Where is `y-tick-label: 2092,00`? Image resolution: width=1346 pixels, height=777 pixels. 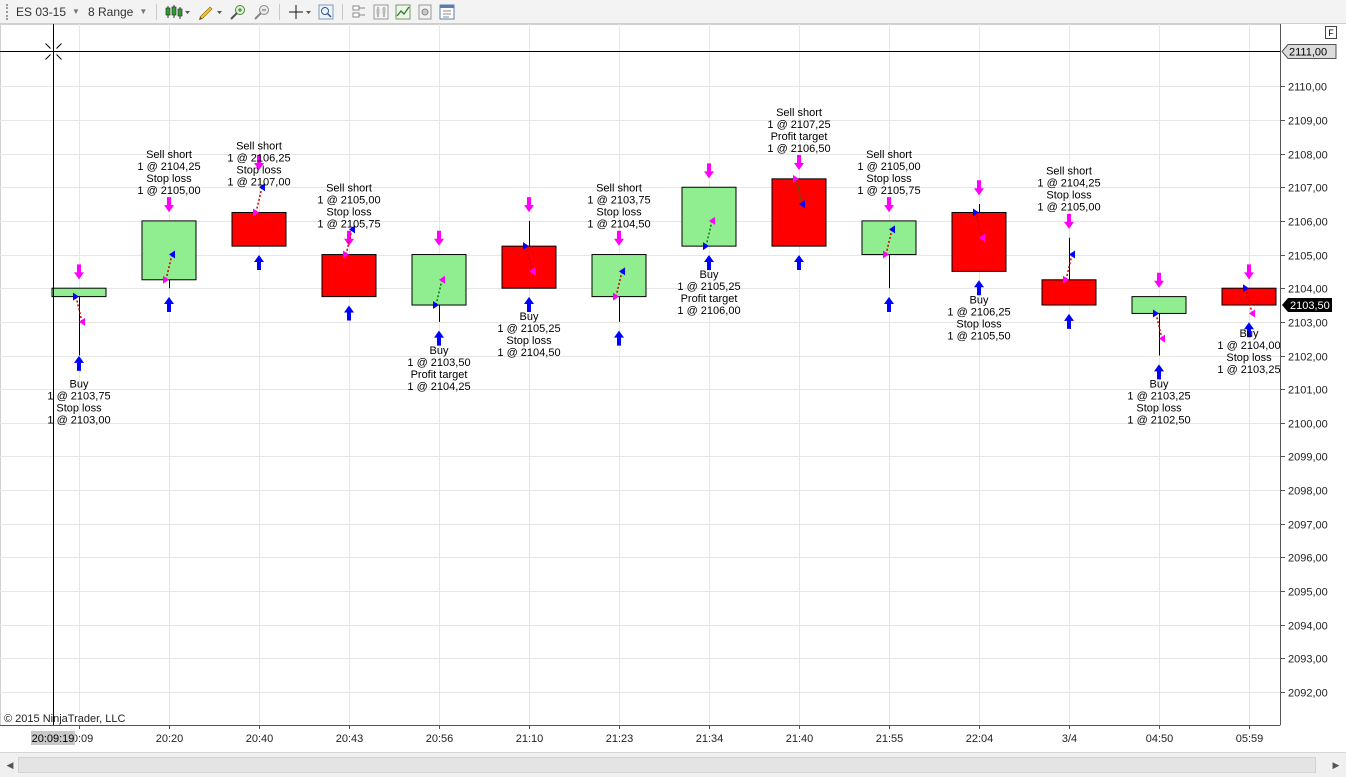
y-tick-label: 2092,00 is located at coordinates (1308, 694).